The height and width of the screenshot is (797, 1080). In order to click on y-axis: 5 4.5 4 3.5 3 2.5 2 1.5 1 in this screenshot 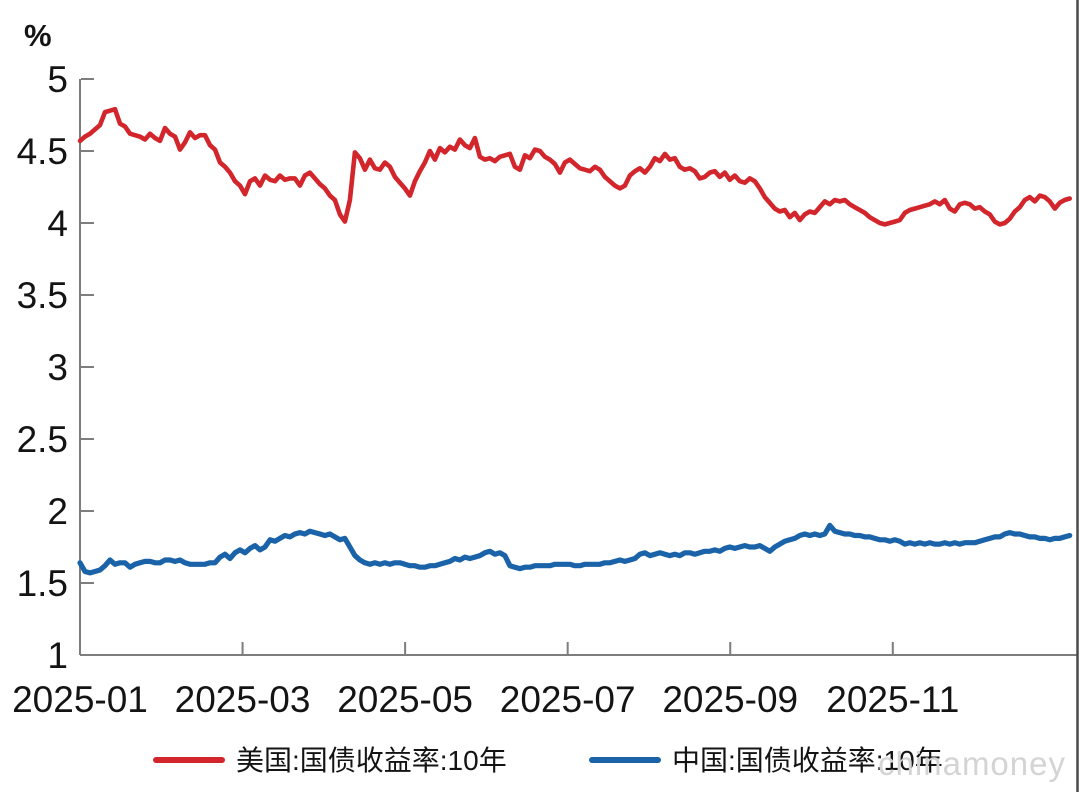, I will do `click(55, 367)`.